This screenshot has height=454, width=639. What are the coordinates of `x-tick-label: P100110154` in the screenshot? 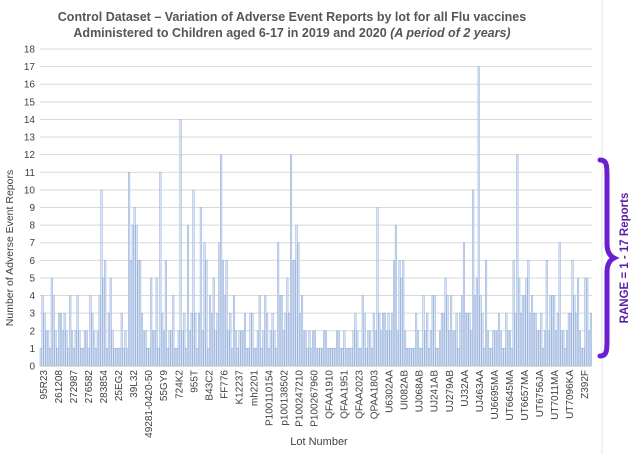 It's located at (269, 398).